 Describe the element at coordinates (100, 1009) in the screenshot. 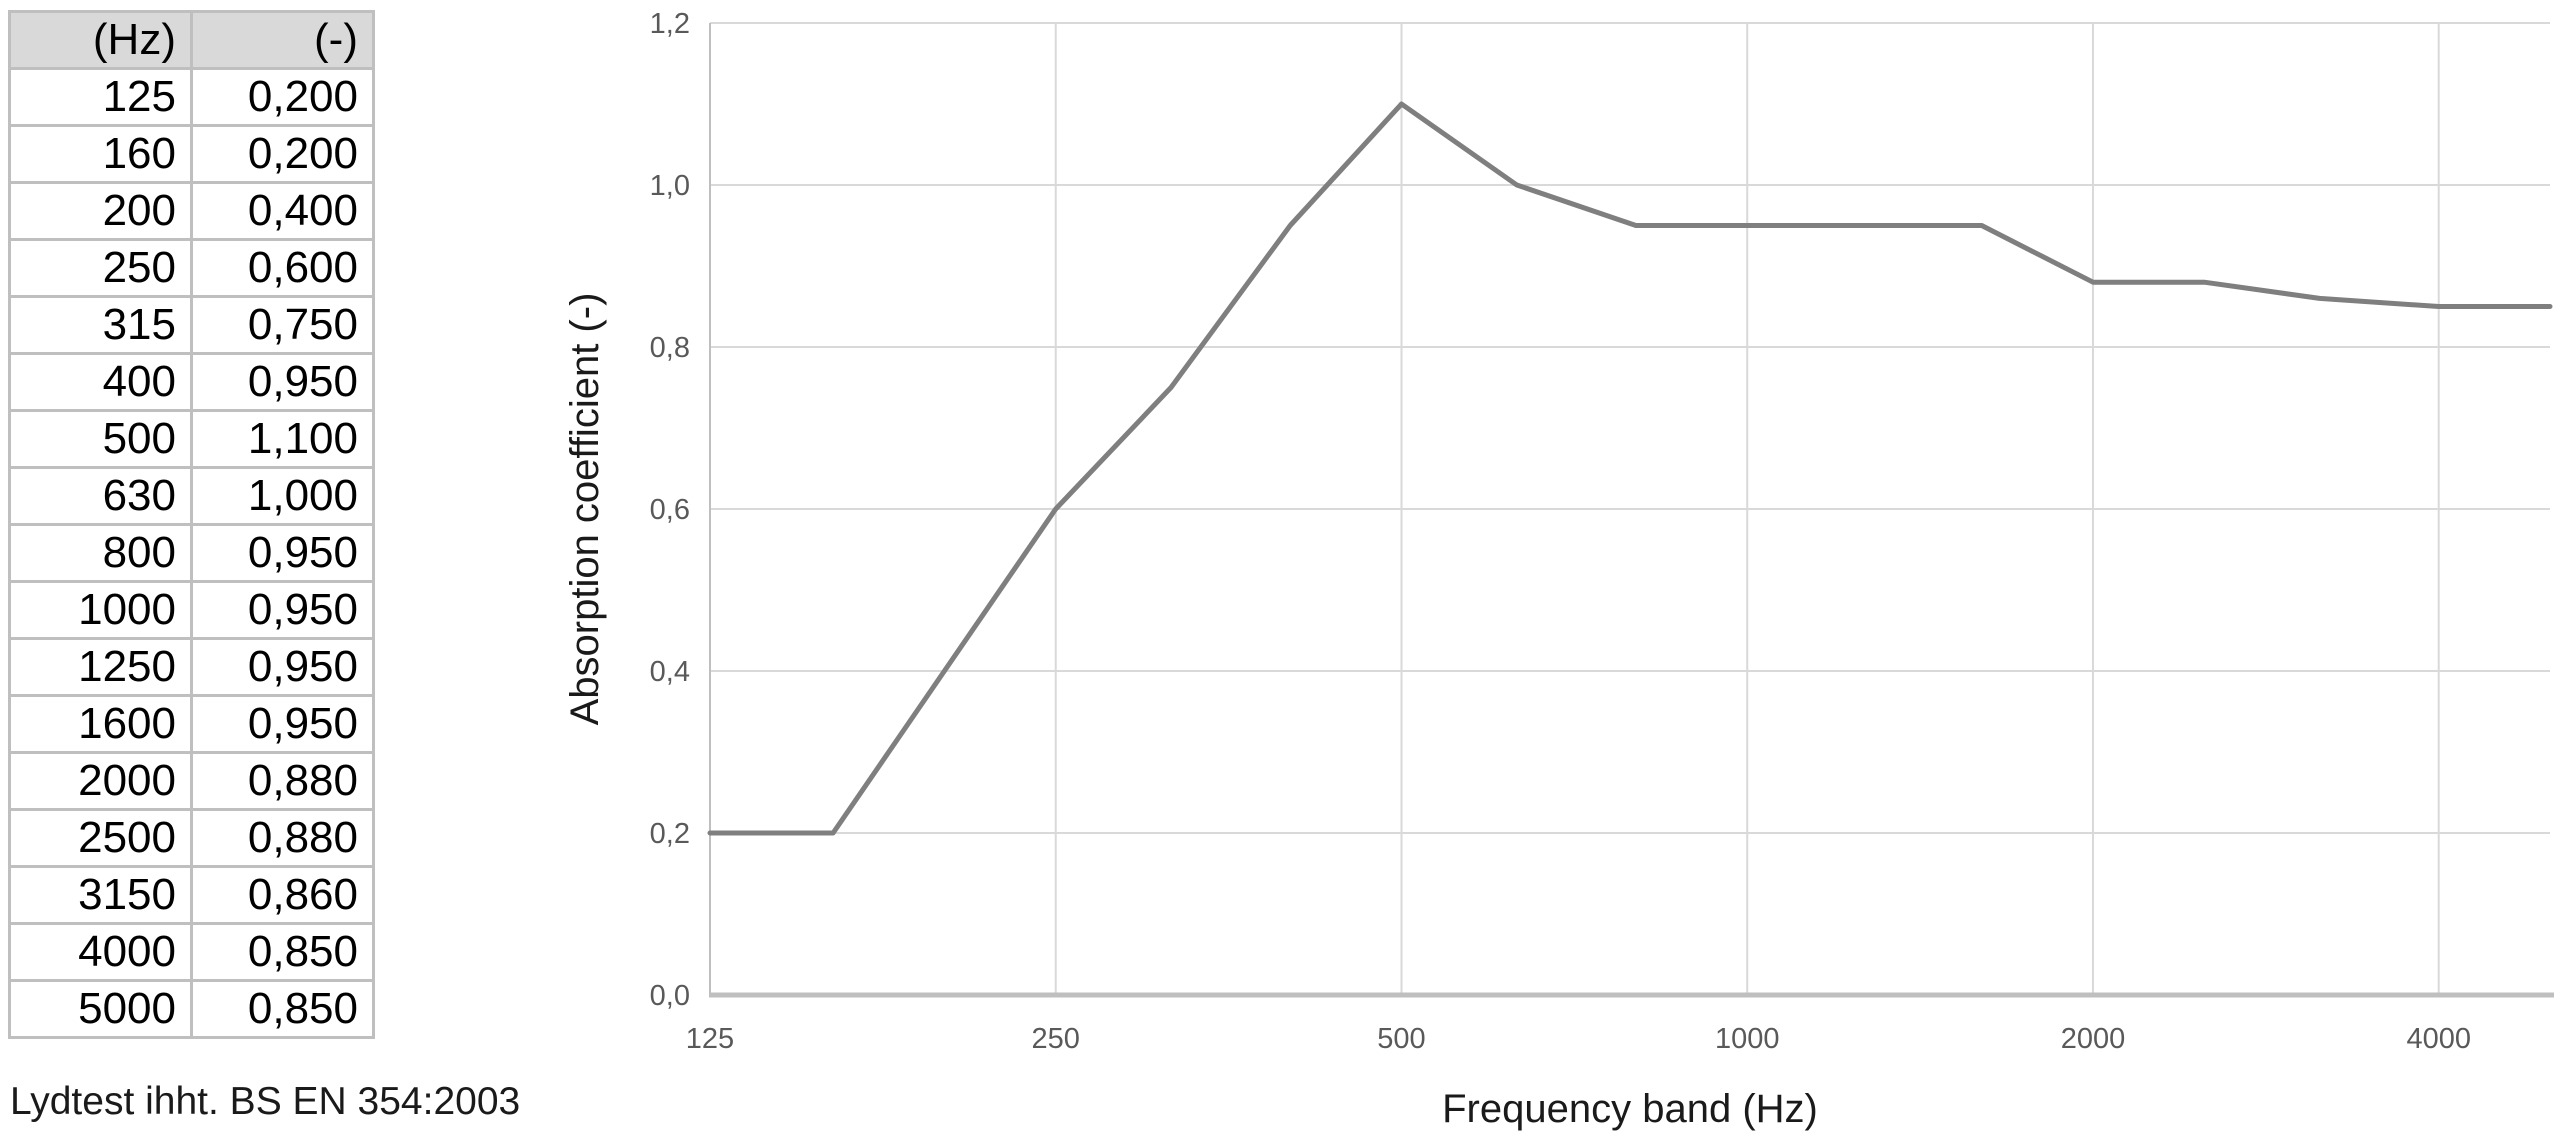

I see `frequency-cell: 5000` at that location.